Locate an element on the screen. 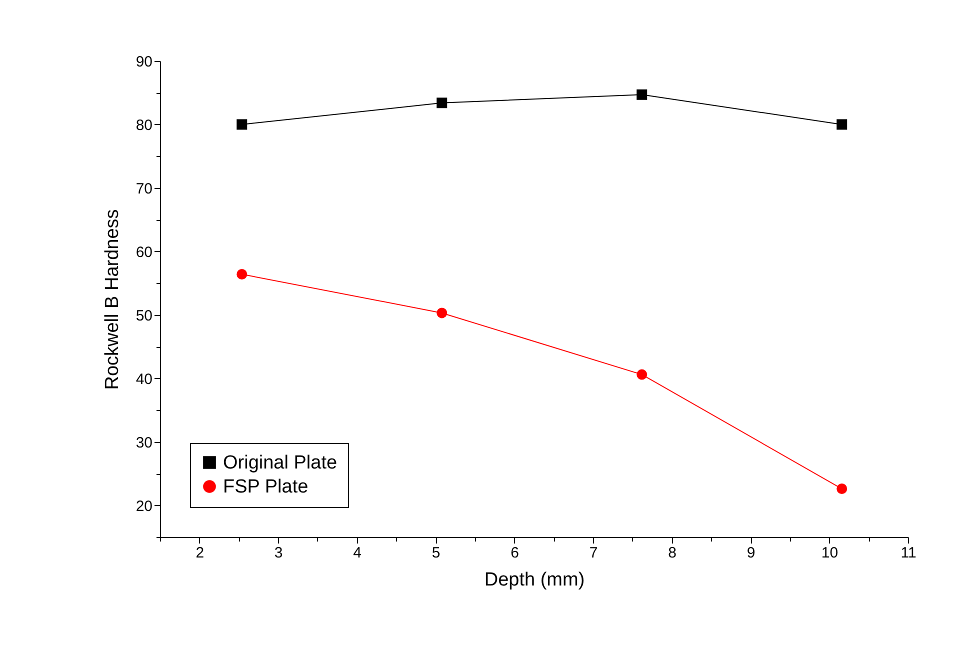 The width and height of the screenshot is (969, 654). x-tick-label: 2 is located at coordinates (200, 553).